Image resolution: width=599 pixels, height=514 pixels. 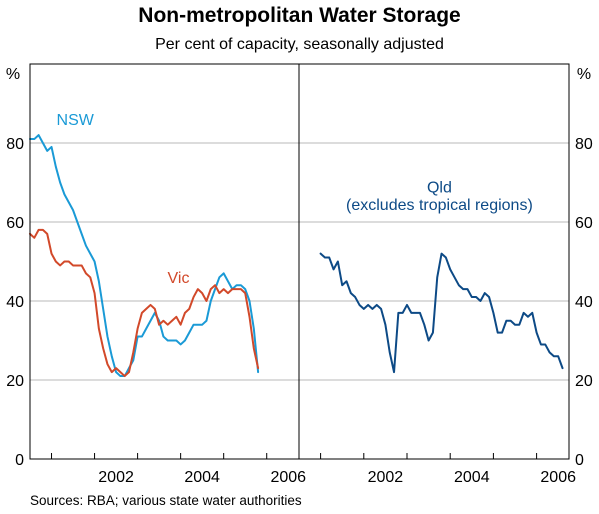 I want to click on y-tick-right-60: 60, so click(x=584, y=223).